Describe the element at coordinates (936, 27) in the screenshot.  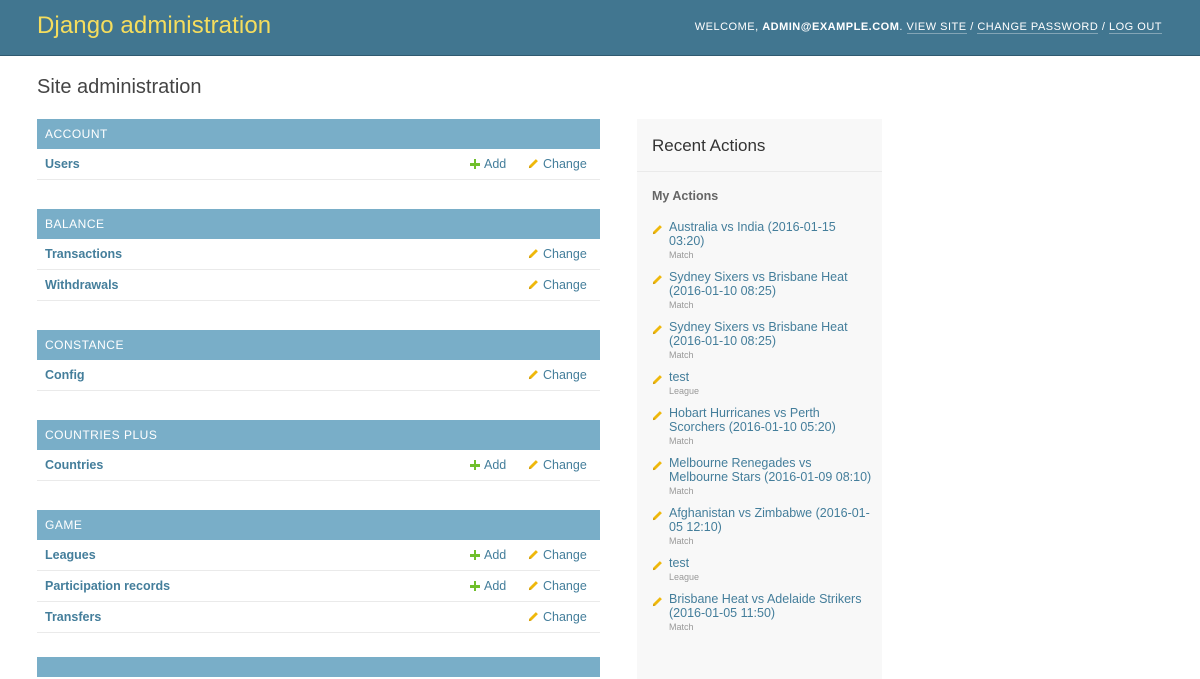
I see `view-site-link: View site` at that location.